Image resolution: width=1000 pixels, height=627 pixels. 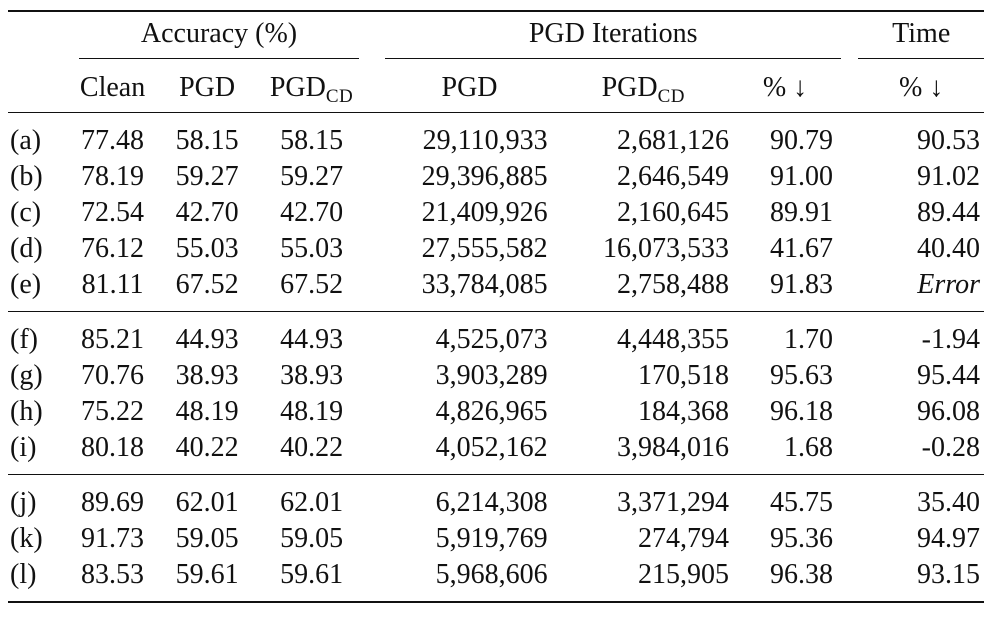 I want to click on cell-pgd: 42.70, so click(x=207, y=212).